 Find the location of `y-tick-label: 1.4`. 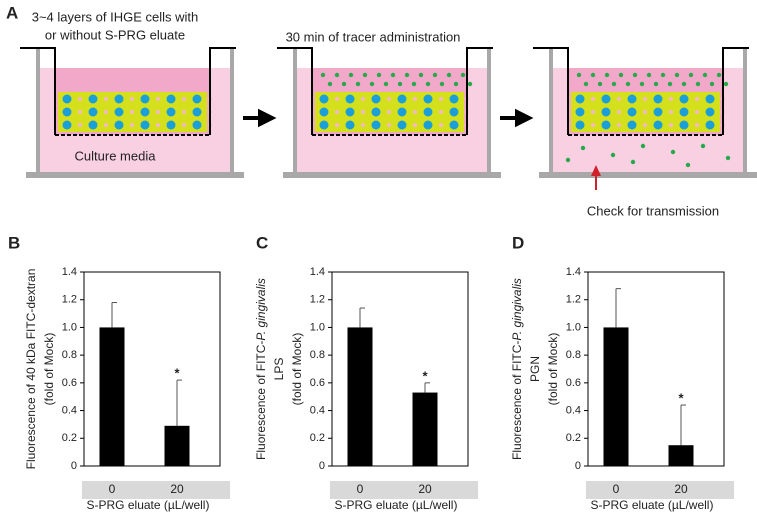

y-tick-label: 1.4 is located at coordinates (573, 272).